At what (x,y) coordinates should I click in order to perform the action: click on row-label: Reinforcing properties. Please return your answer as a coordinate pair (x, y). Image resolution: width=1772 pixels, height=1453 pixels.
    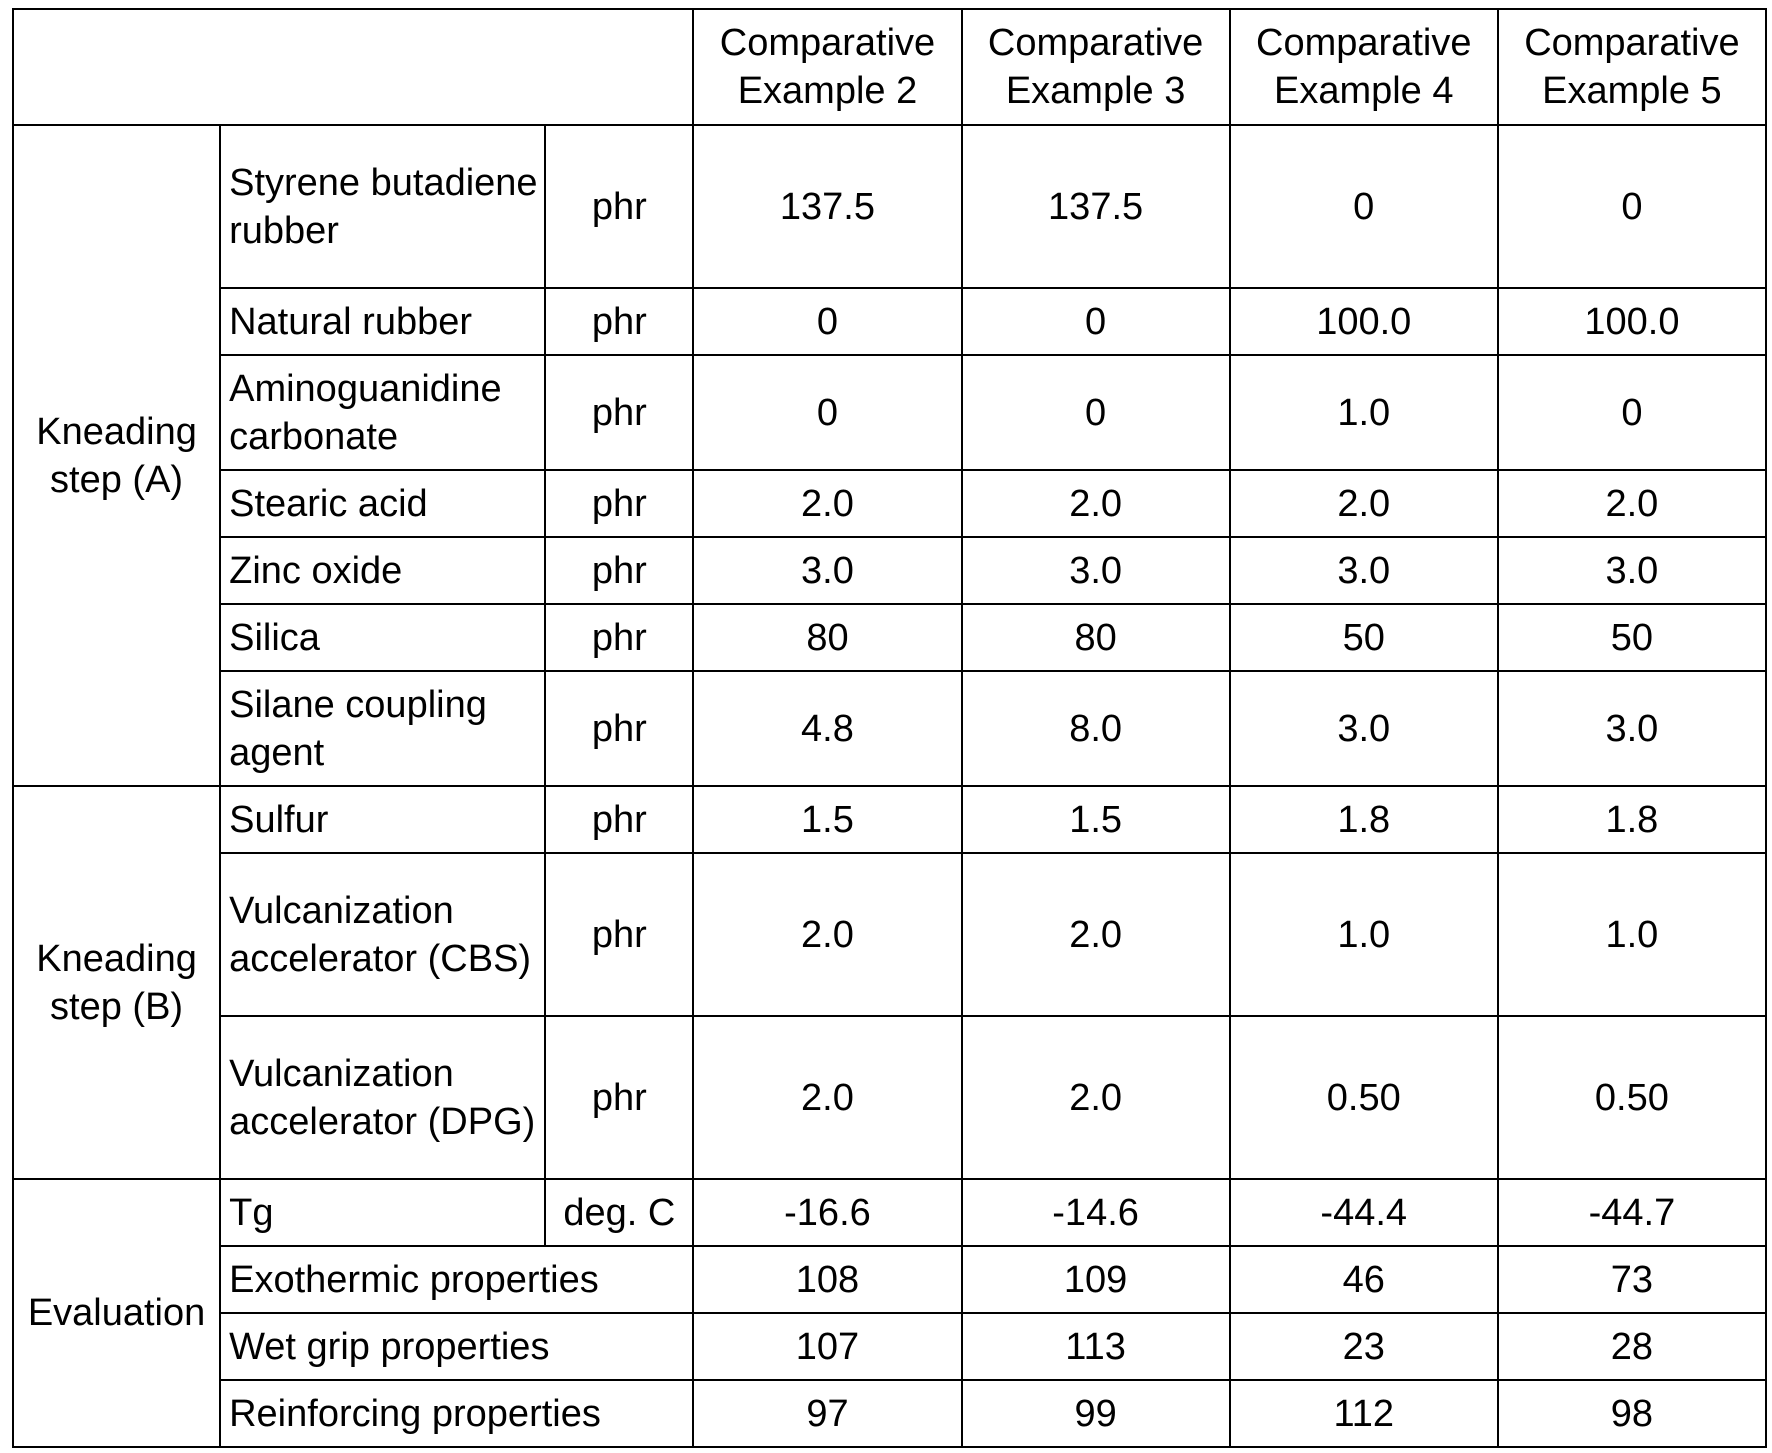
    Looking at the image, I should click on (456, 1413).